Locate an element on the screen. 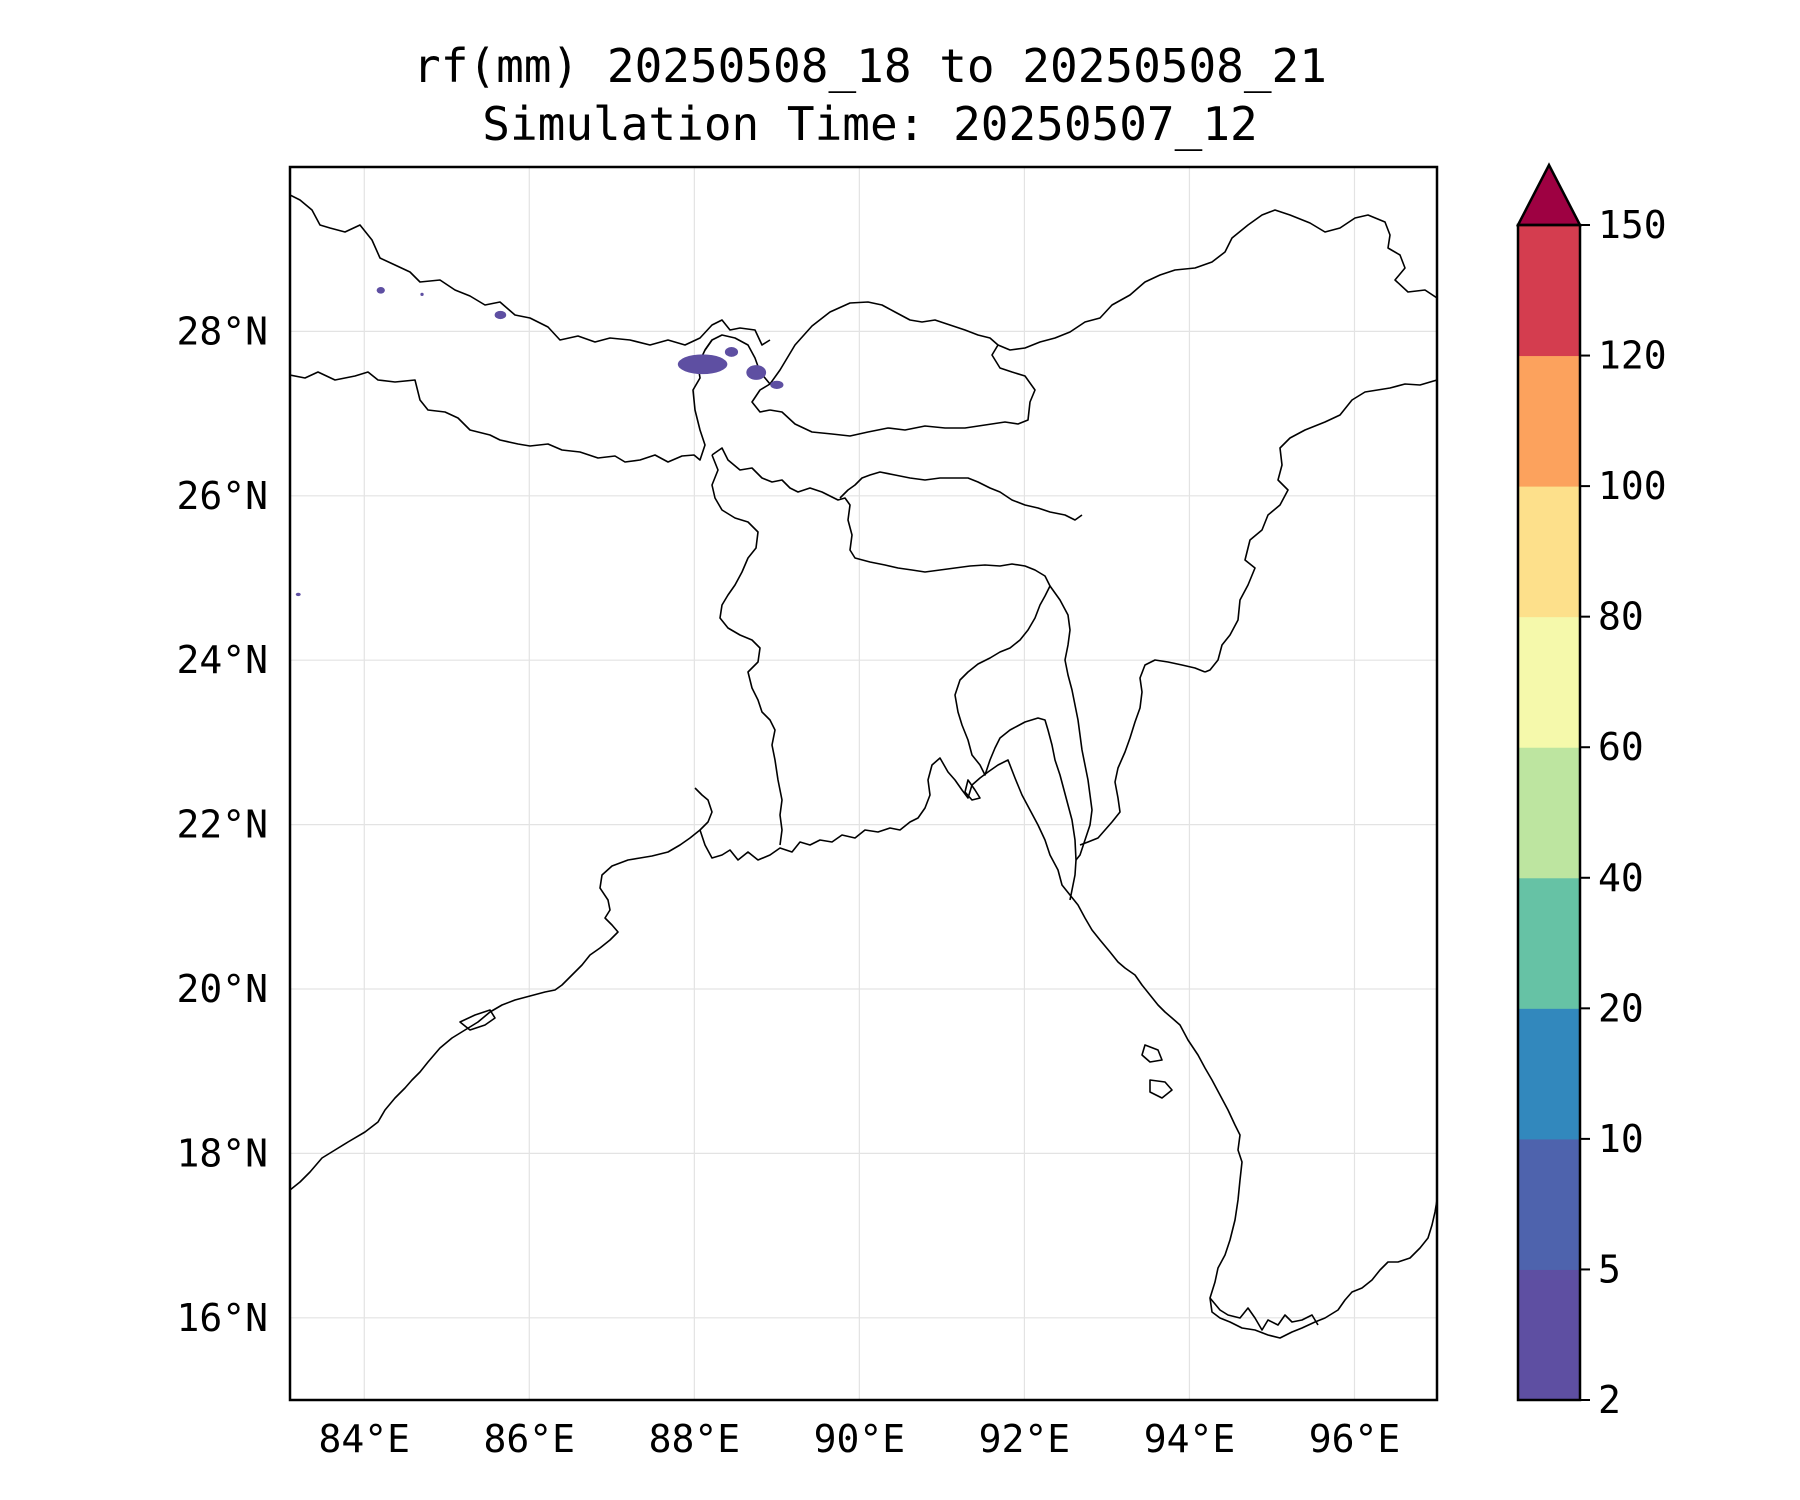  lat-tick-label: 28°N is located at coordinates (222, 331).